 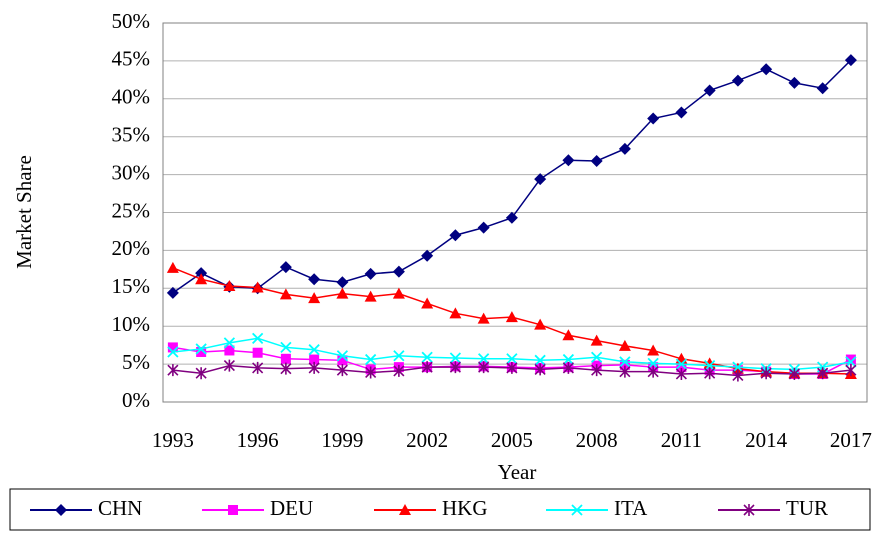 I want to click on x-axis-label: Year, so click(x=517, y=472).